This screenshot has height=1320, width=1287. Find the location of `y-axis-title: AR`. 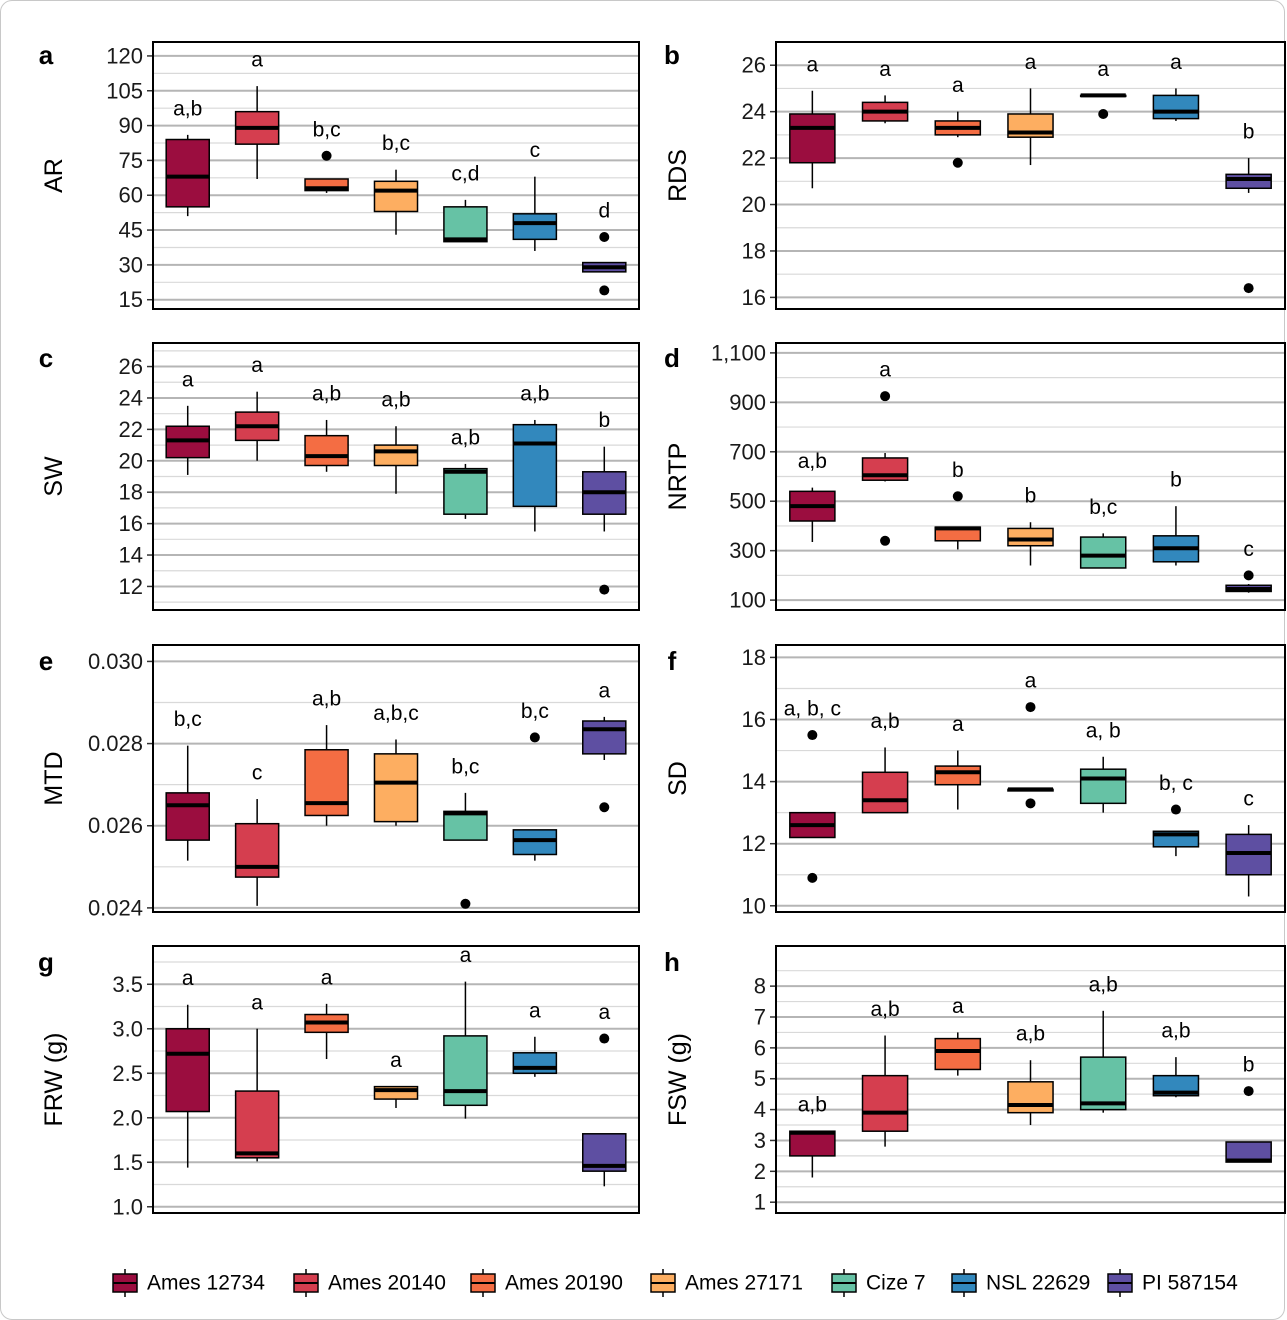

y-axis-title: AR is located at coordinates (54, 175).